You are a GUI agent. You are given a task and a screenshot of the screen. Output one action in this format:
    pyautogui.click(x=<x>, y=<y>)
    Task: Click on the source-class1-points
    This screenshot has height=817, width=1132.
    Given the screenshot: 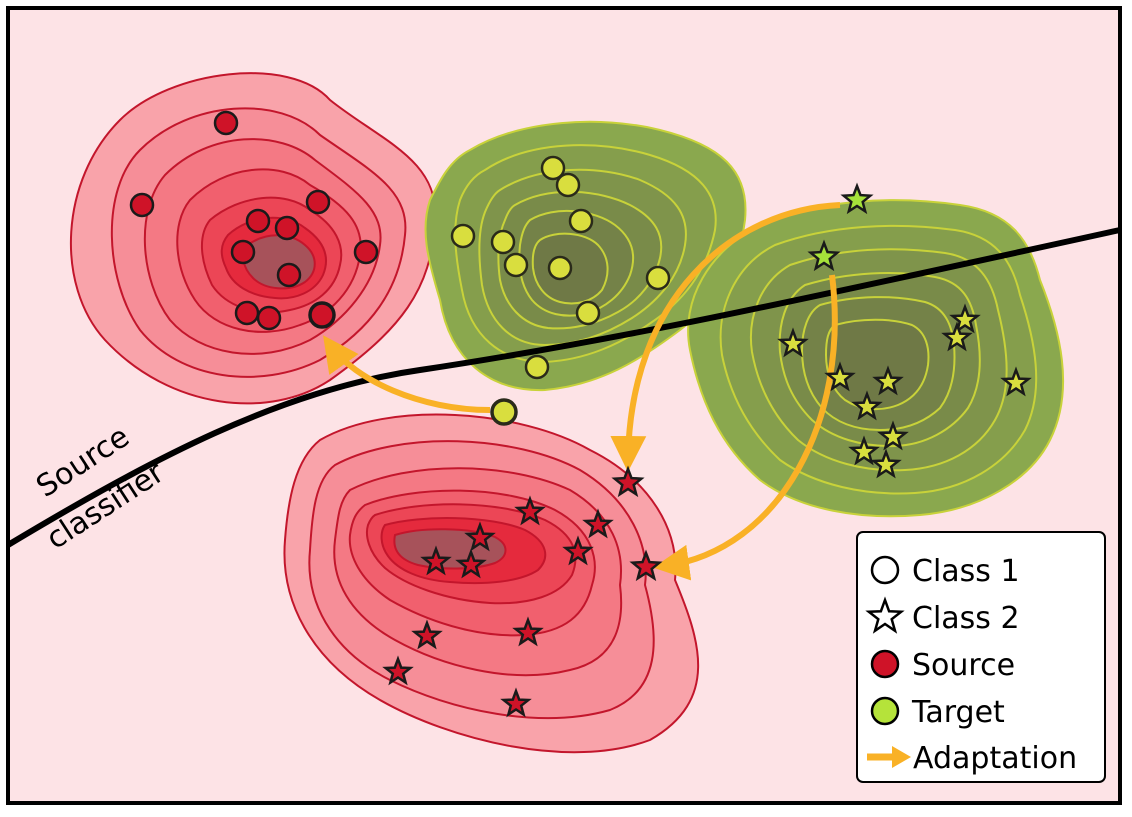 What is the action you would take?
    pyautogui.click(x=254, y=220)
    